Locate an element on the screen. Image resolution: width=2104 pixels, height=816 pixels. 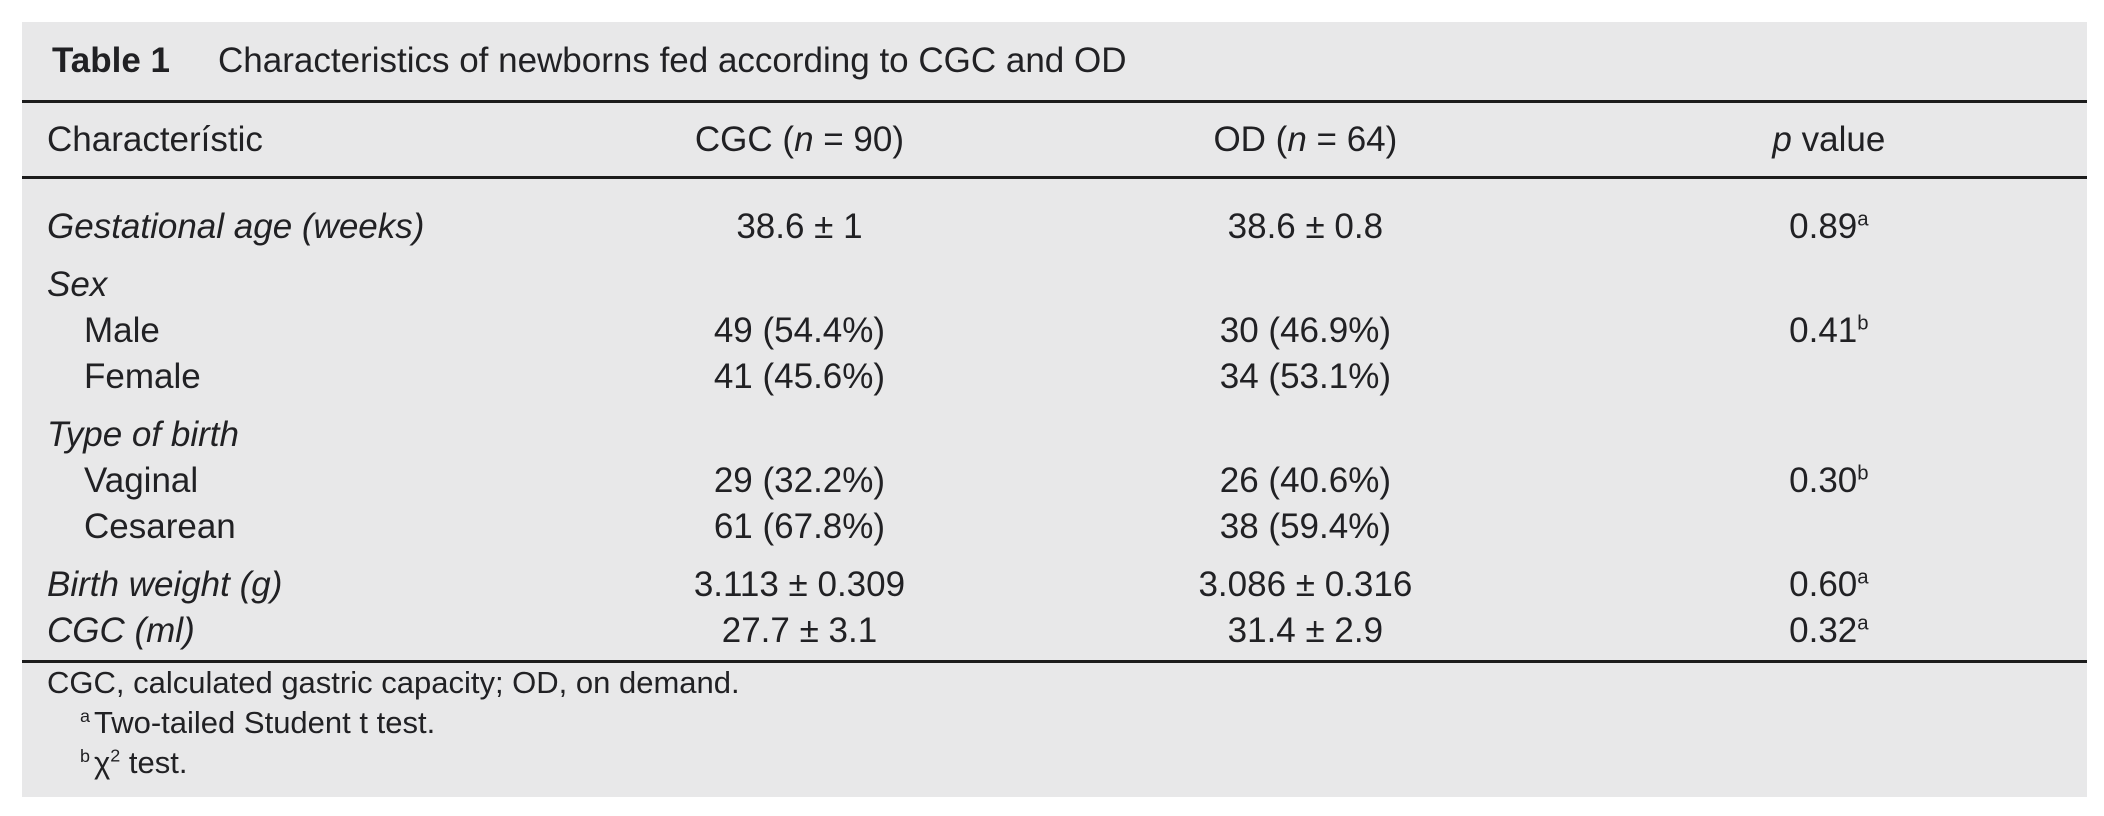
p-value: 0.41b is located at coordinates (1829, 330).